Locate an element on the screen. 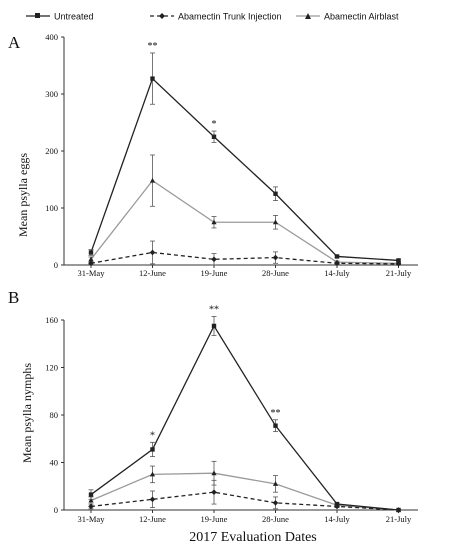 Image resolution: width=449 pixels, height=550 pixels. legend-marker-untreated is located at coordinates (37, 15).